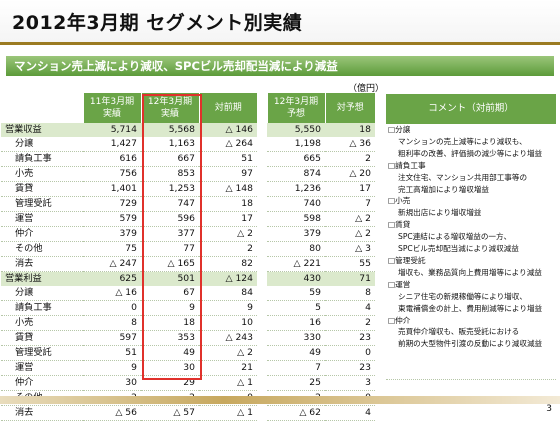 The height and width of the screenshot is (421, 560). Describe the element at coordinates (111, 108) in the screenshot. I see `header-prev: 11年3月期 実績` at that location.